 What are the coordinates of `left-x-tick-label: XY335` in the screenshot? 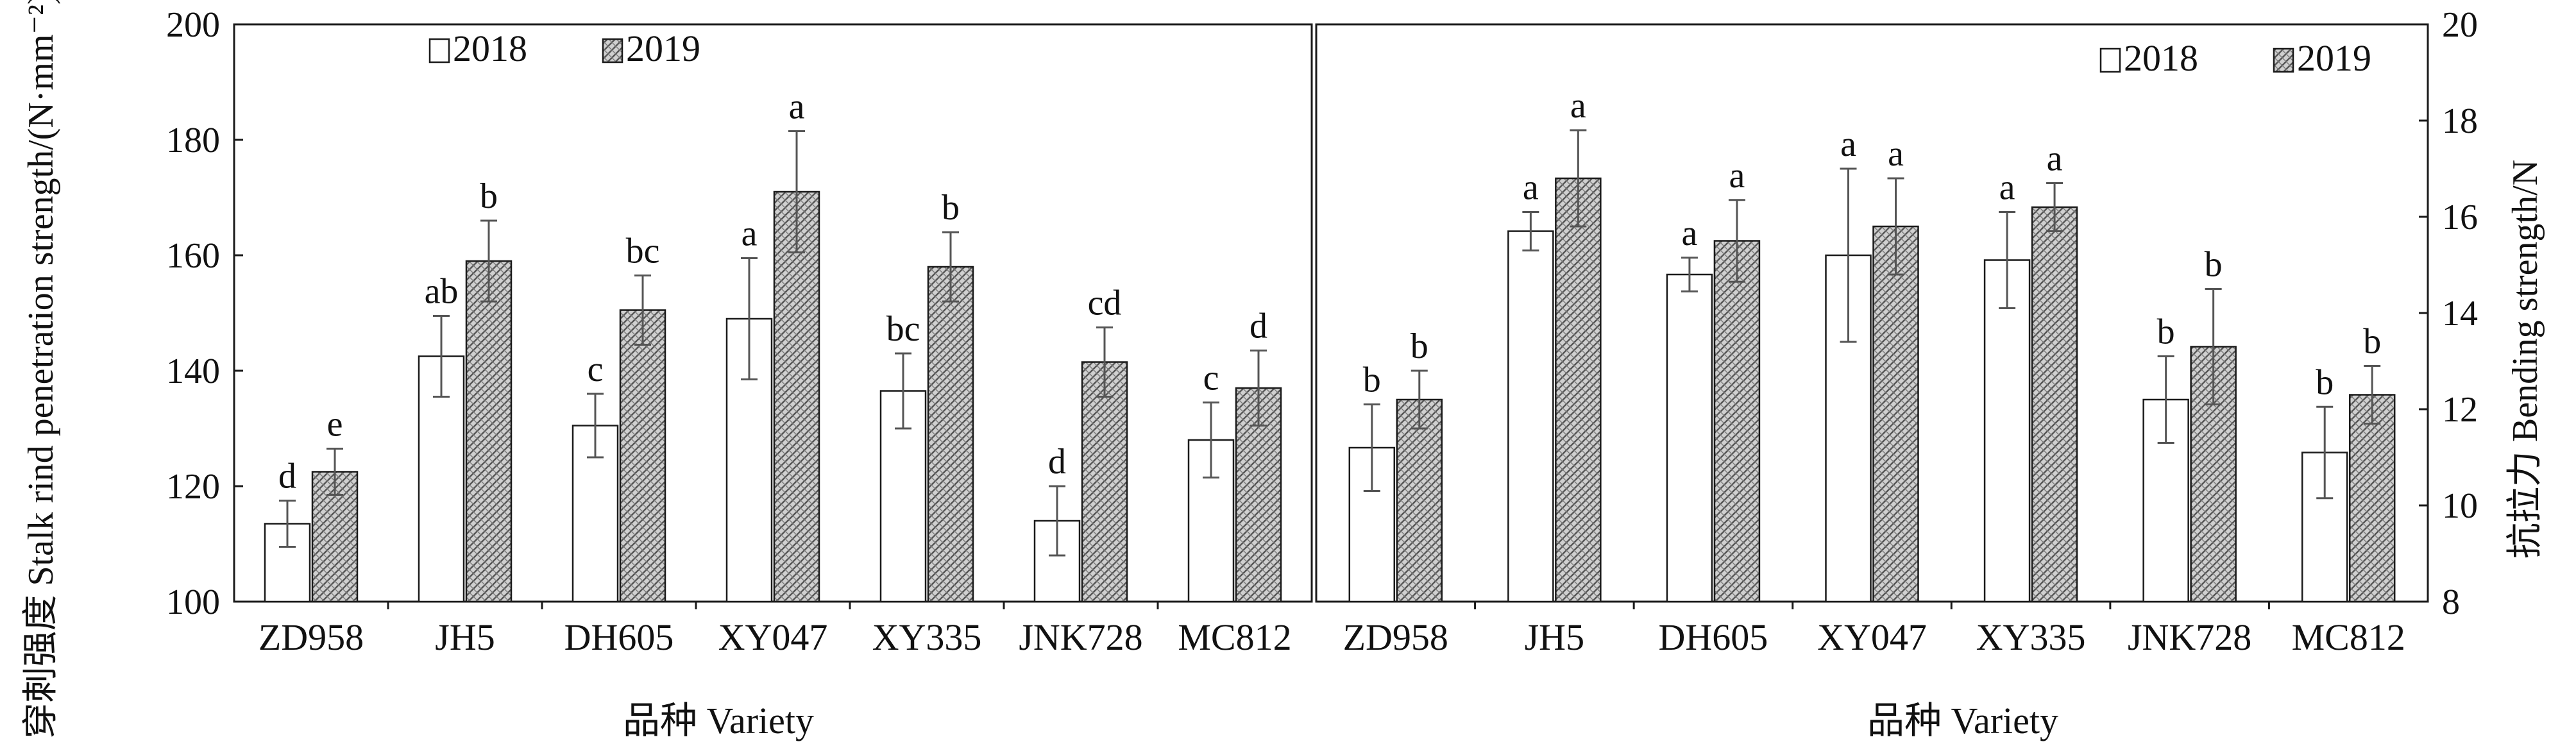 It's located at (927, 637).